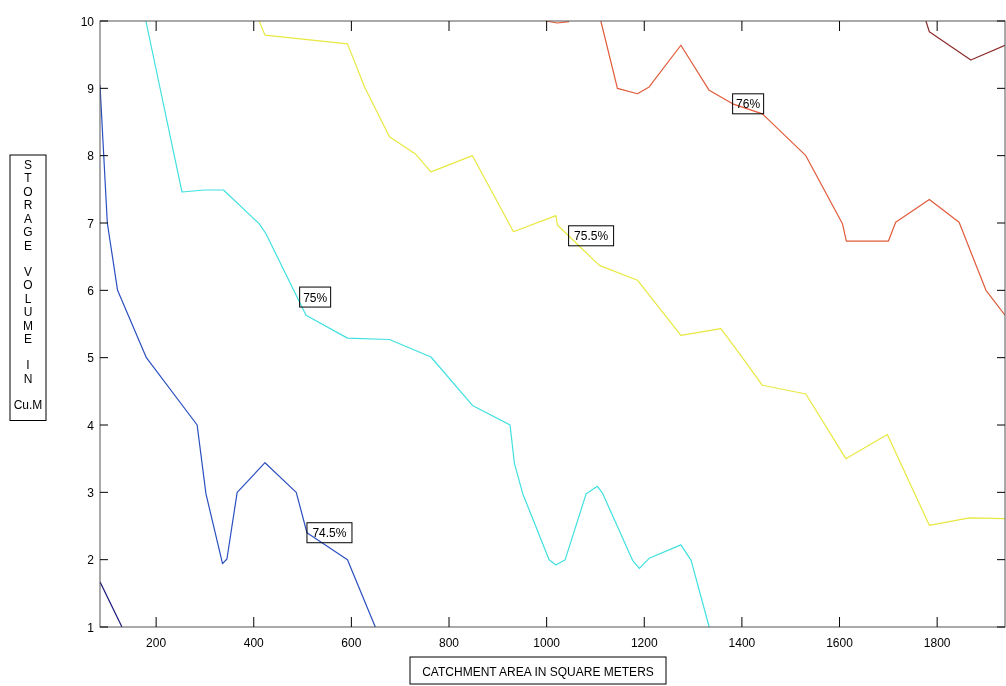  What do you see at coordinates (329, 533) in the screenshot?
I see `annotation: 74.5%` at bounding box center [329, 533].